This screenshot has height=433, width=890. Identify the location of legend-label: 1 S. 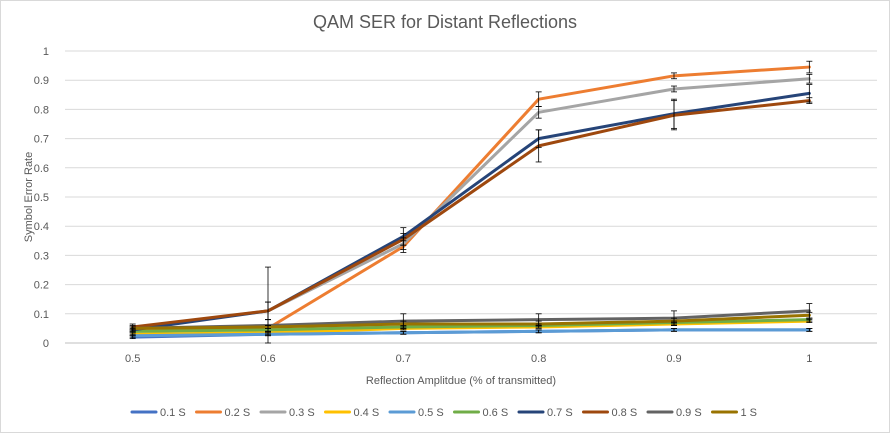
(749, 413).